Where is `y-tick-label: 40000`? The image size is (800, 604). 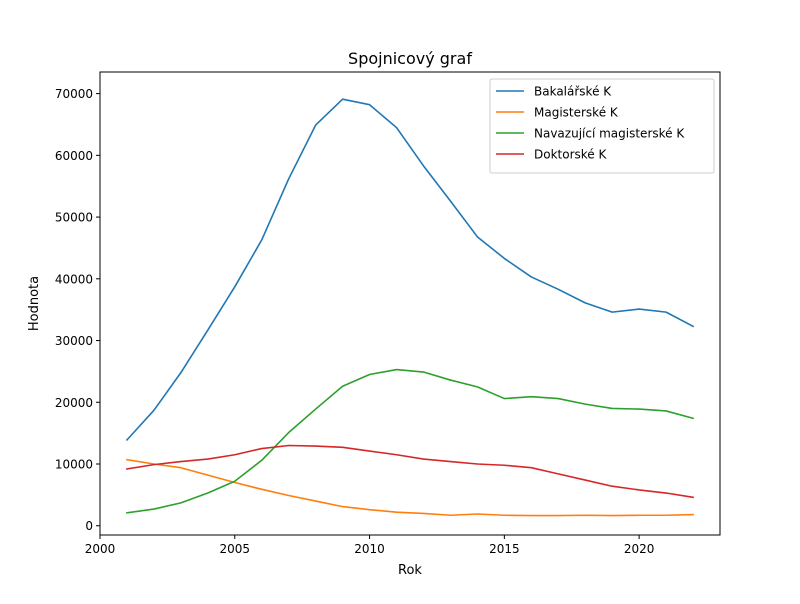
y-tick-label: 40000 is located at coordinates (74, 279).